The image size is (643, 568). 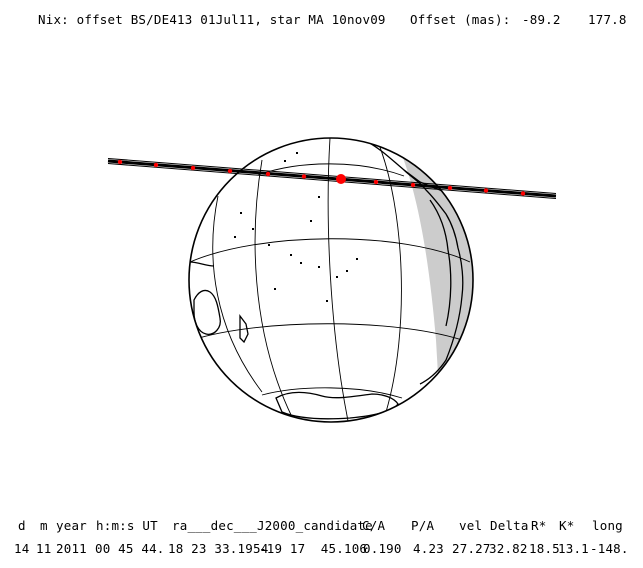 What do you see at coordinates (321, 177) in the screenshot?
I see `track-ticks` at bounding box center [321, 177].